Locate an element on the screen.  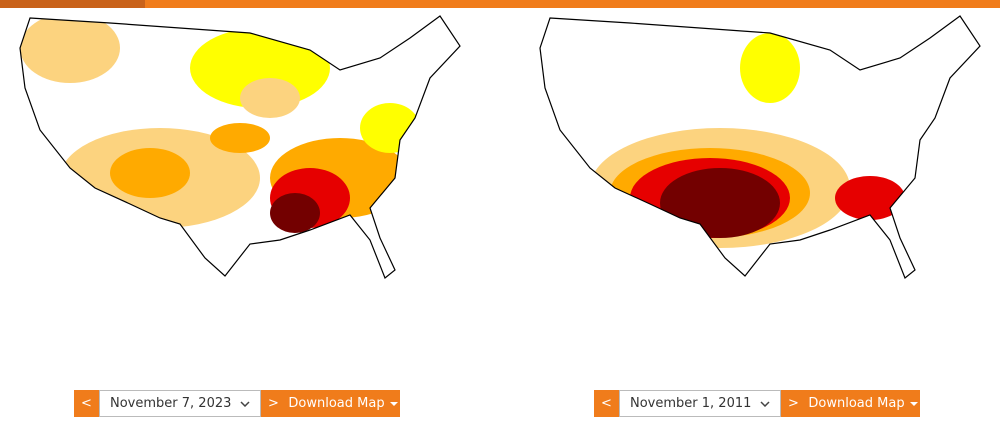
map-controls: < November 7, 2023 > Download Map is located at coordinates (237, 403).